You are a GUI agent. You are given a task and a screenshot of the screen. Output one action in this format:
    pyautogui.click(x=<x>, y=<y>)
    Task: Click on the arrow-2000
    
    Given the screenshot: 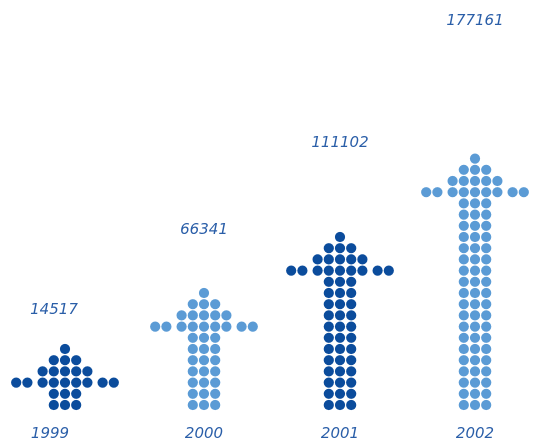 What is the action you would take?
    pyautogui.click(x=204, y=349)
    